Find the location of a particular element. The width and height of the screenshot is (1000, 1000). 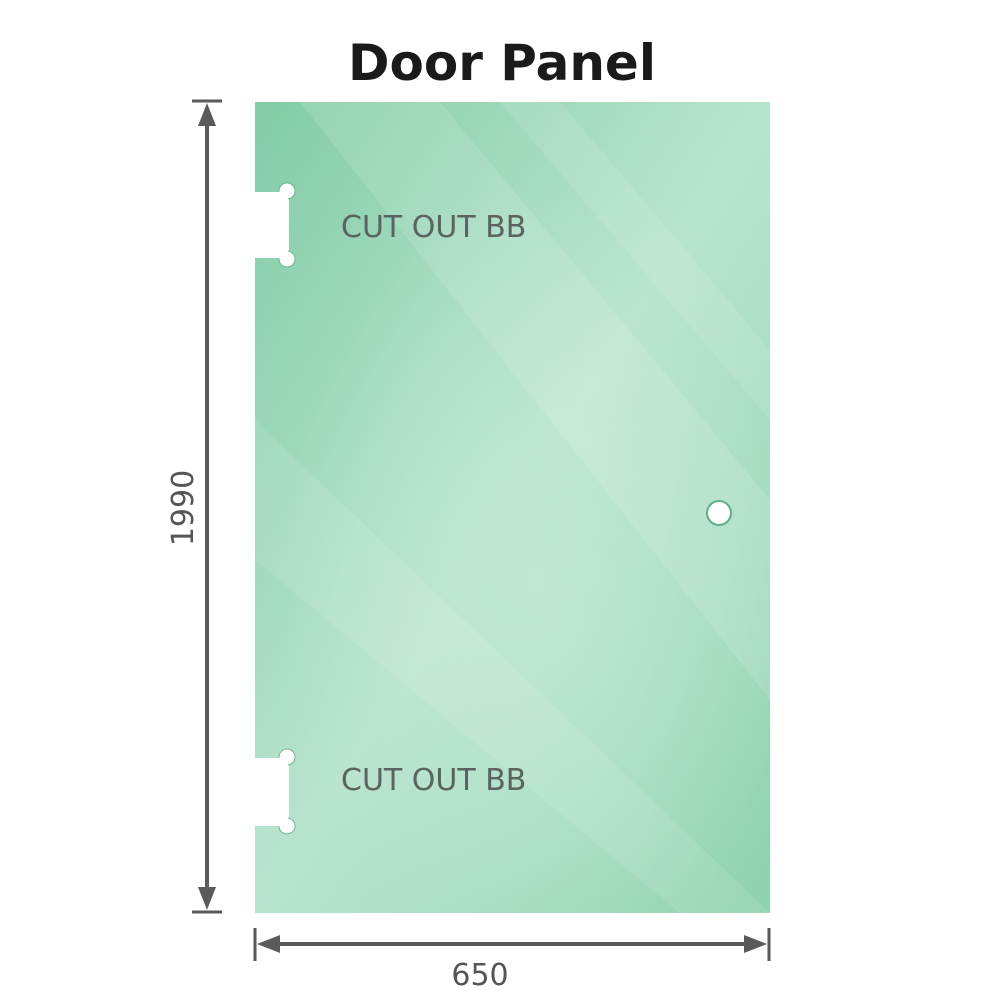

height-dimension is located at coordinates (207, 506).